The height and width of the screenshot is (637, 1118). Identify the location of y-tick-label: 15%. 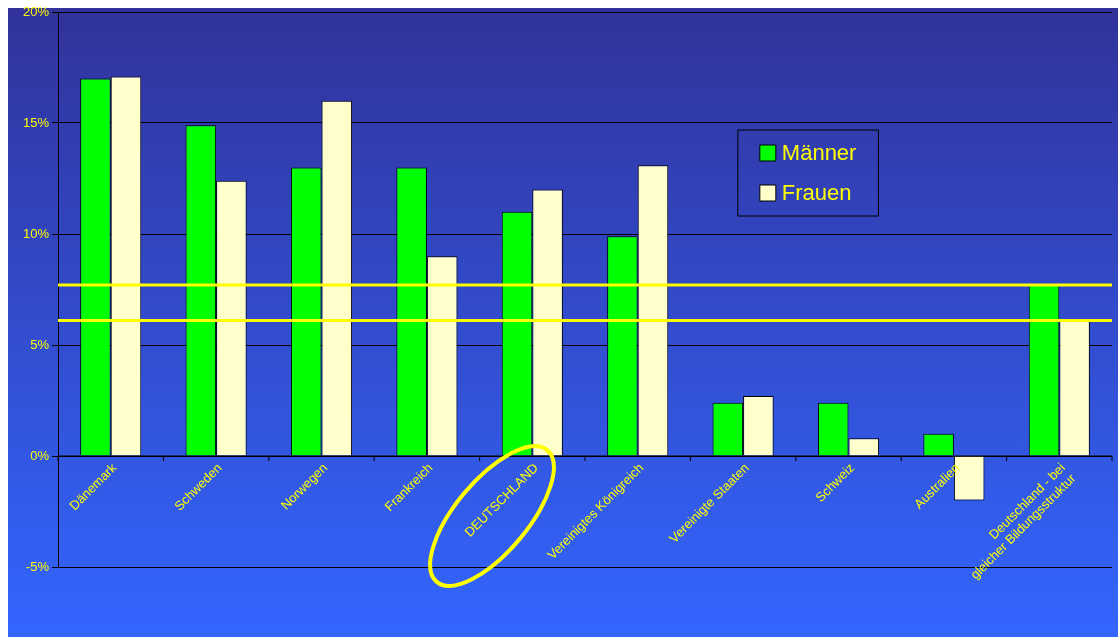
(36, 122).